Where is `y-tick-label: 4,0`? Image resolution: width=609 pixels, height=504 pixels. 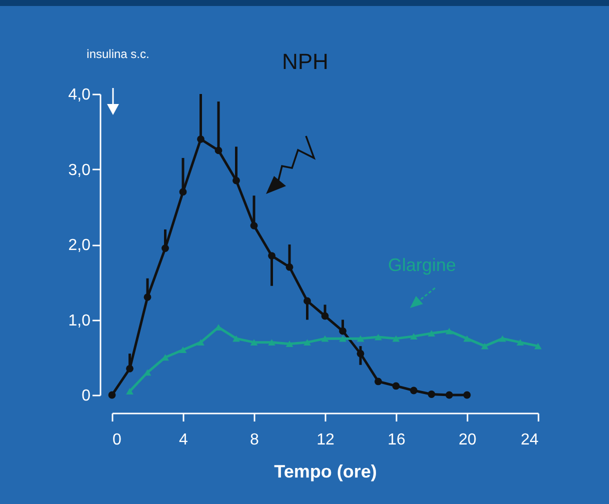 y-tick-label: 4,0 is located at coordinates (79, 95).